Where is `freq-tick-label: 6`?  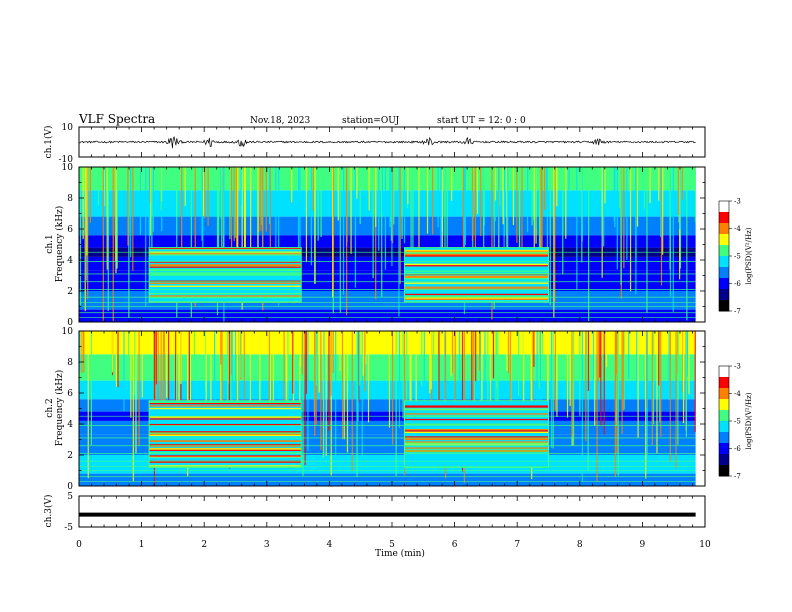
freq-tick-label: 6 is located at coordinates (70, 230).